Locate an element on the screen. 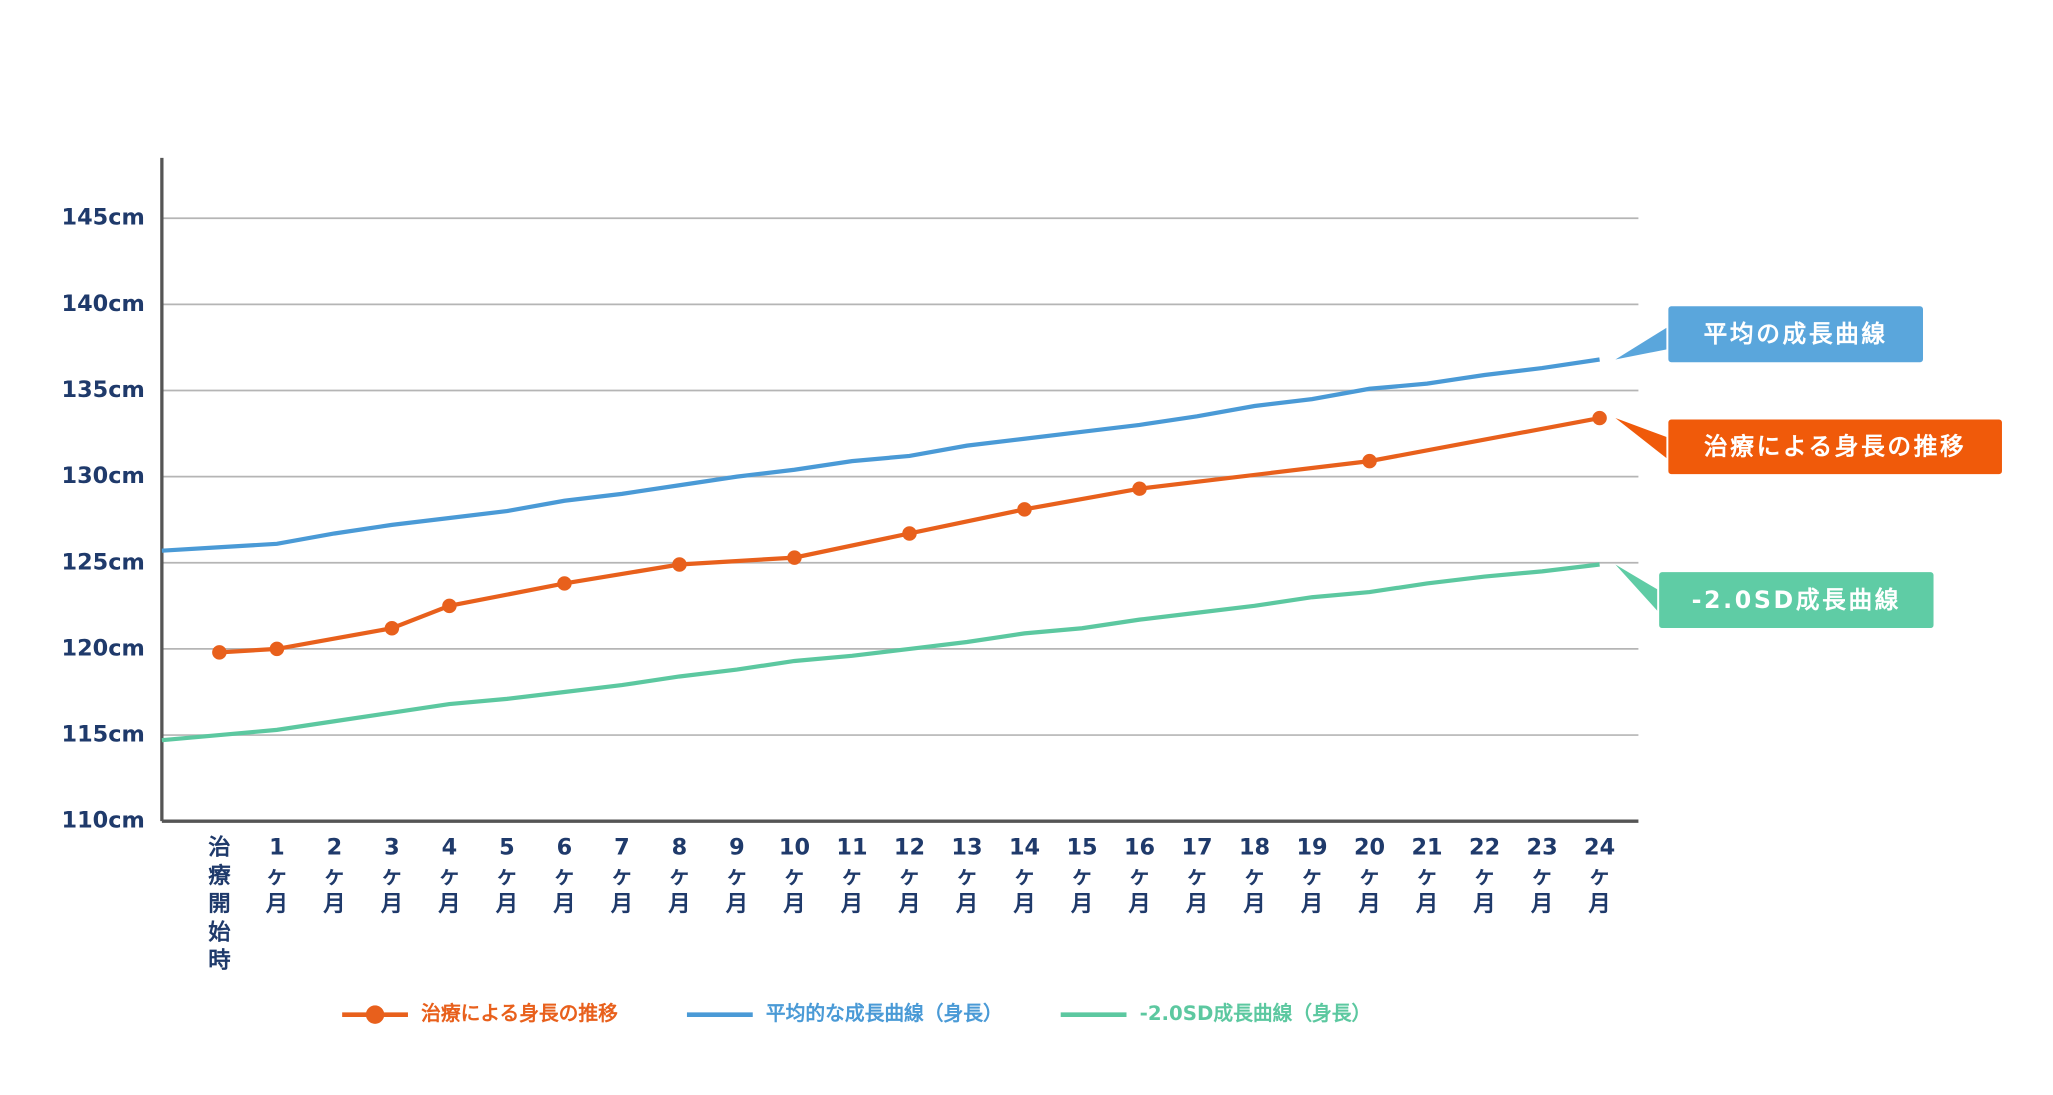  callout-text: 平均の成長曲線 is located at coordinates (1796, 334).